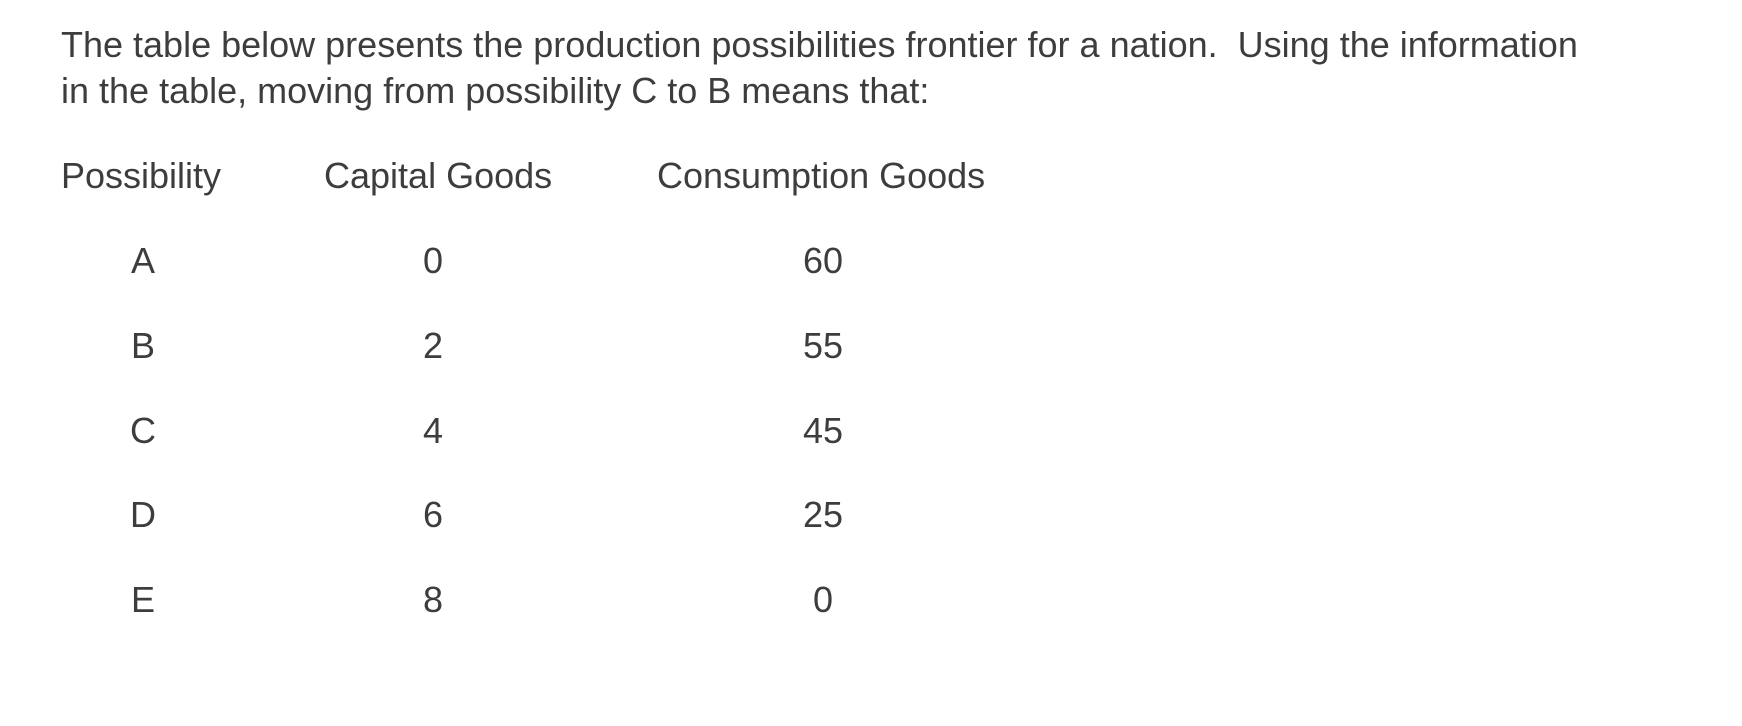 The image size is (1742, 726). Describe the element at coordinates (143, 515) in the screenshot. I see `table-cell: D` at that location.